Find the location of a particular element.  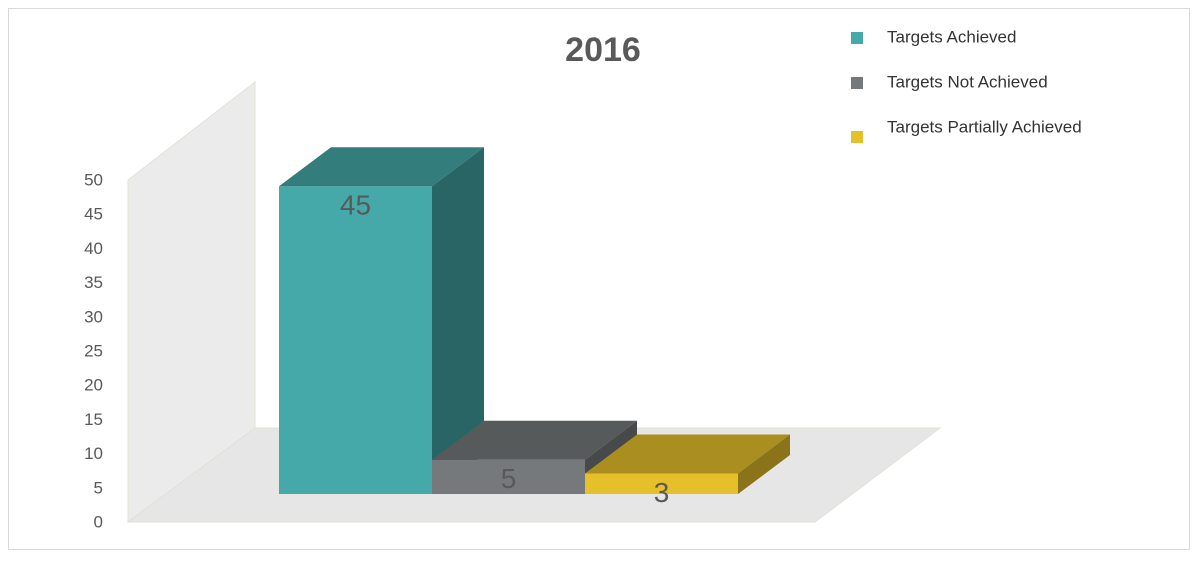

y-tick-label: 15 is located at coordinates (93, 419).